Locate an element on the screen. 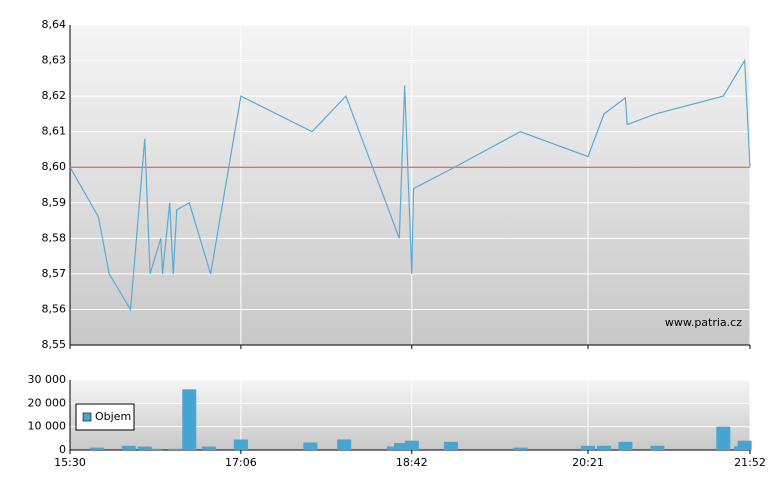  legend-label: Objem is located at coordinates (113, 416).